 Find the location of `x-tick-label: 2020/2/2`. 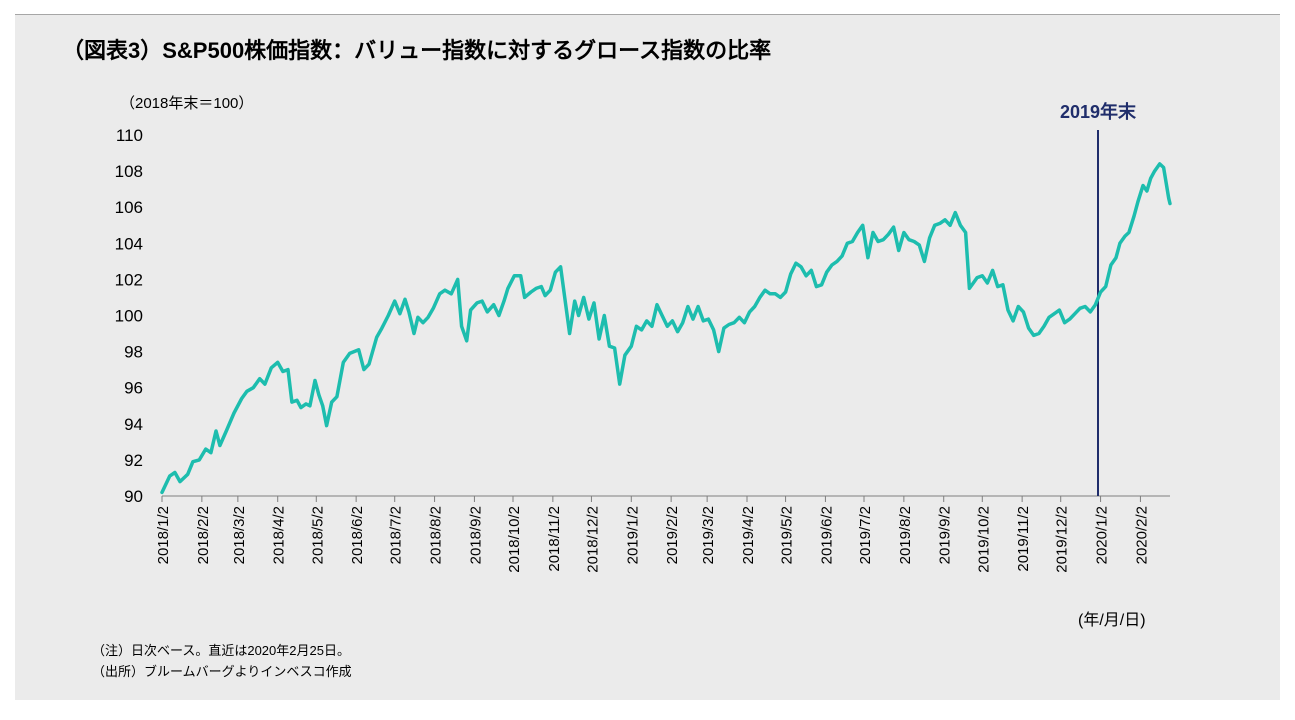

x-tick-label: 2020/2/2 is located at coordinates (1141, 535).